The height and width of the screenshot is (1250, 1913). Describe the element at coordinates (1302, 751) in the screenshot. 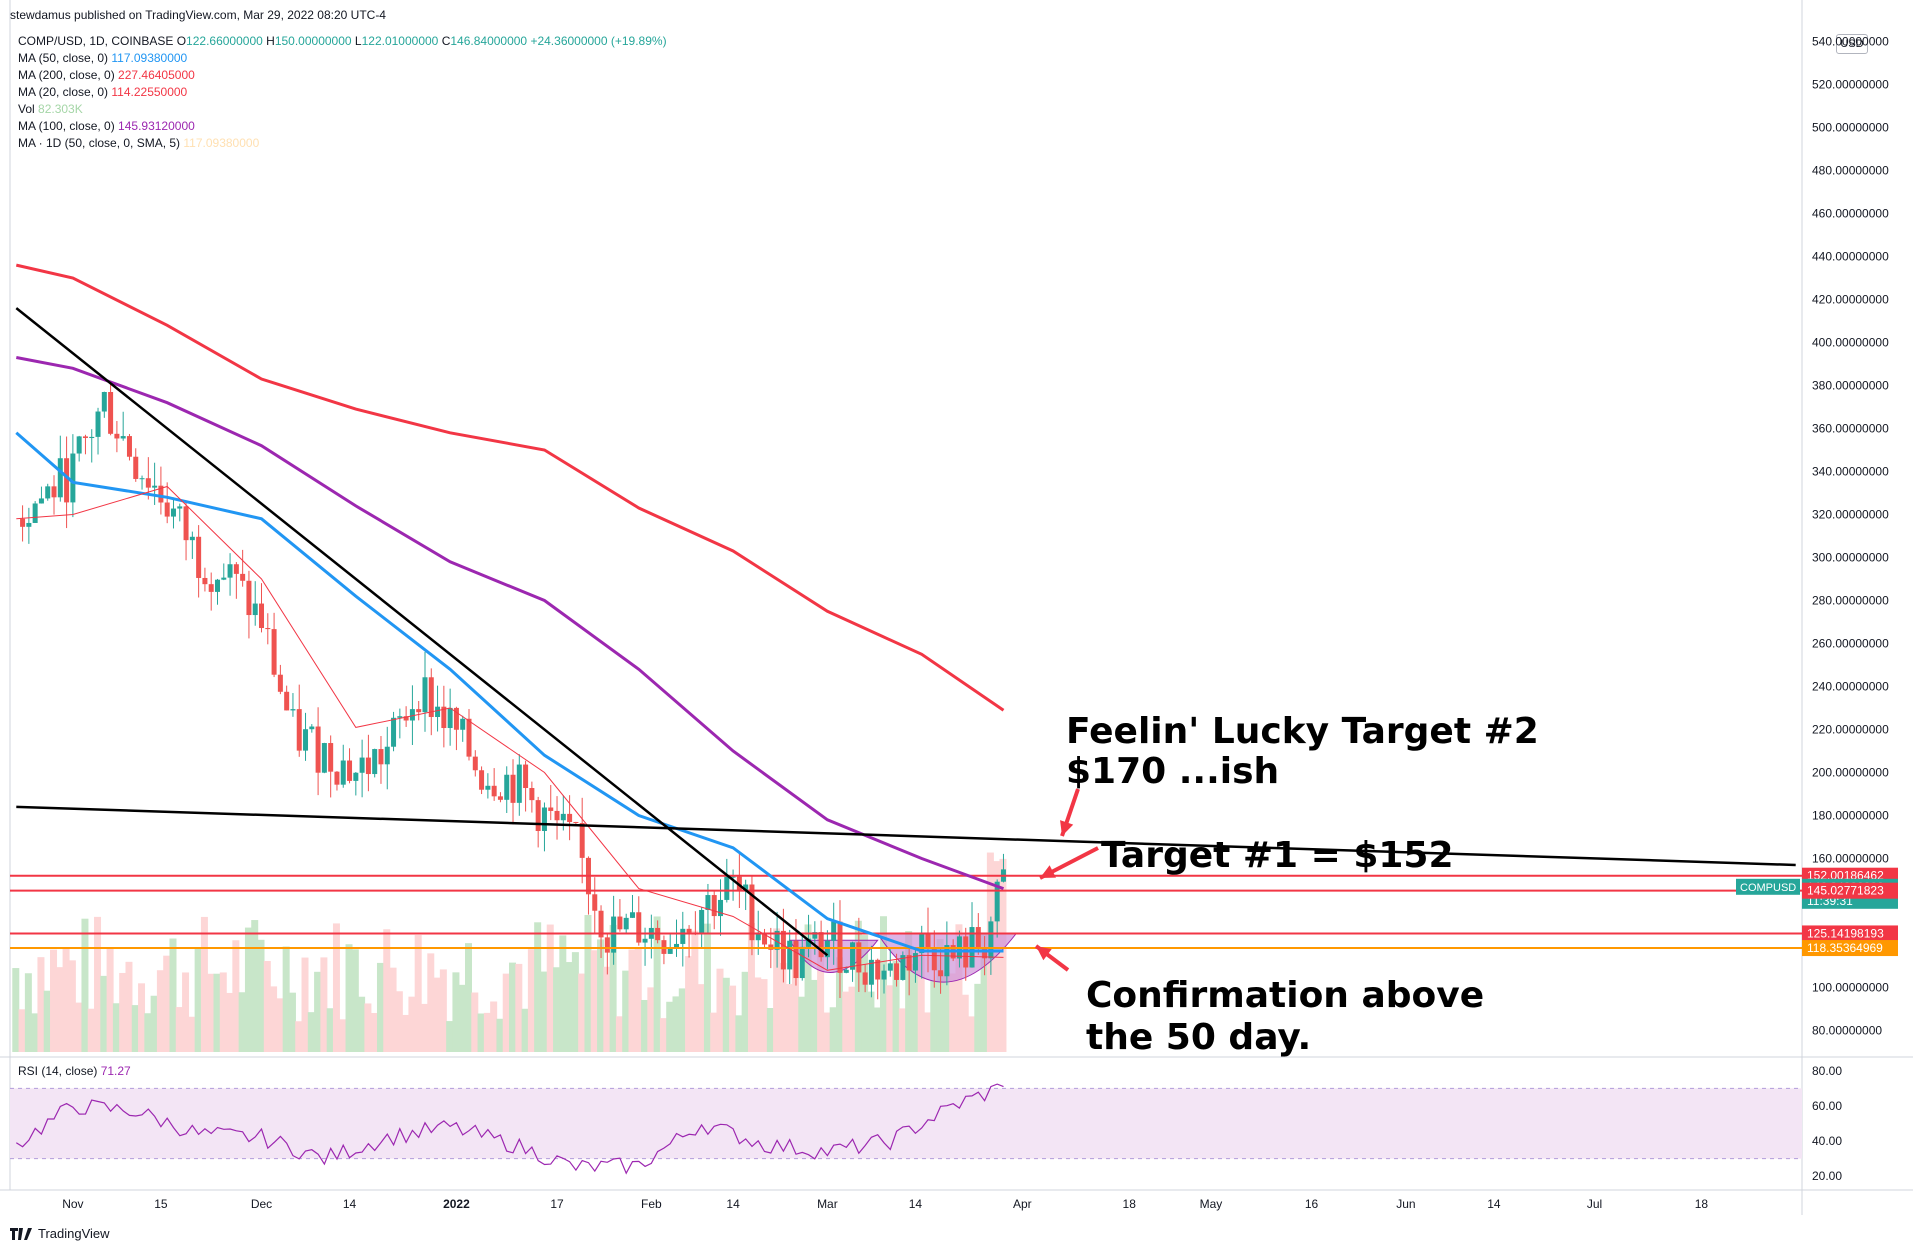

I see `annotation-target-2: Feelin' Lucky Target #2 $170 ...ish` at that location.